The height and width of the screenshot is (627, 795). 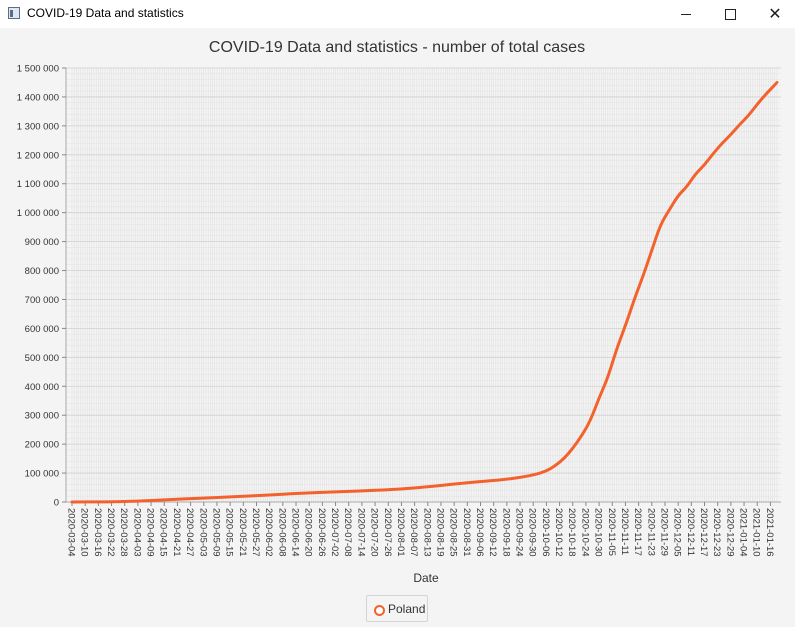 What do you see at coordinates (598, 532) in the screenshot?
I see `x-tick-label: 2020-10-30` at bounding box center [598, 532].